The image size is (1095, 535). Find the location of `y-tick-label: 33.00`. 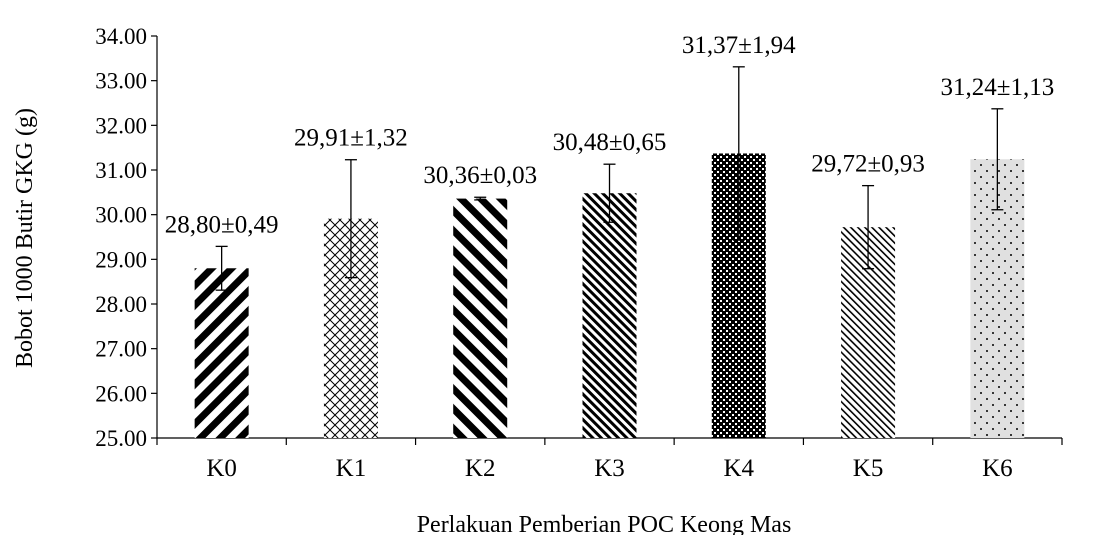

y-tick-label: 33.00 is located at coordinates (121, 81).